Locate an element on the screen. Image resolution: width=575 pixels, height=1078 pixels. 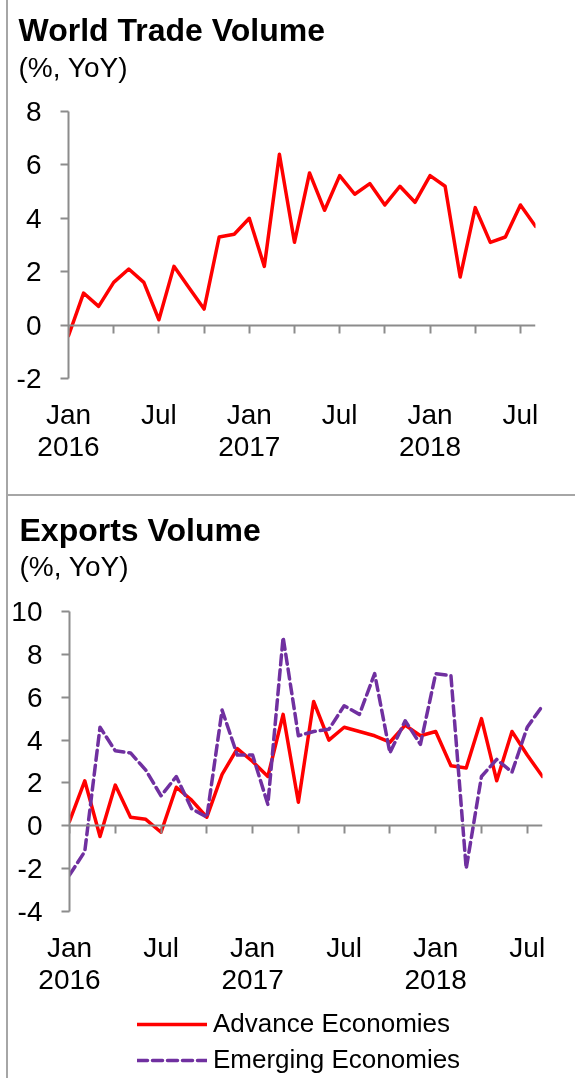
y-tick-label: -4 is located at coordinates (30, 911).